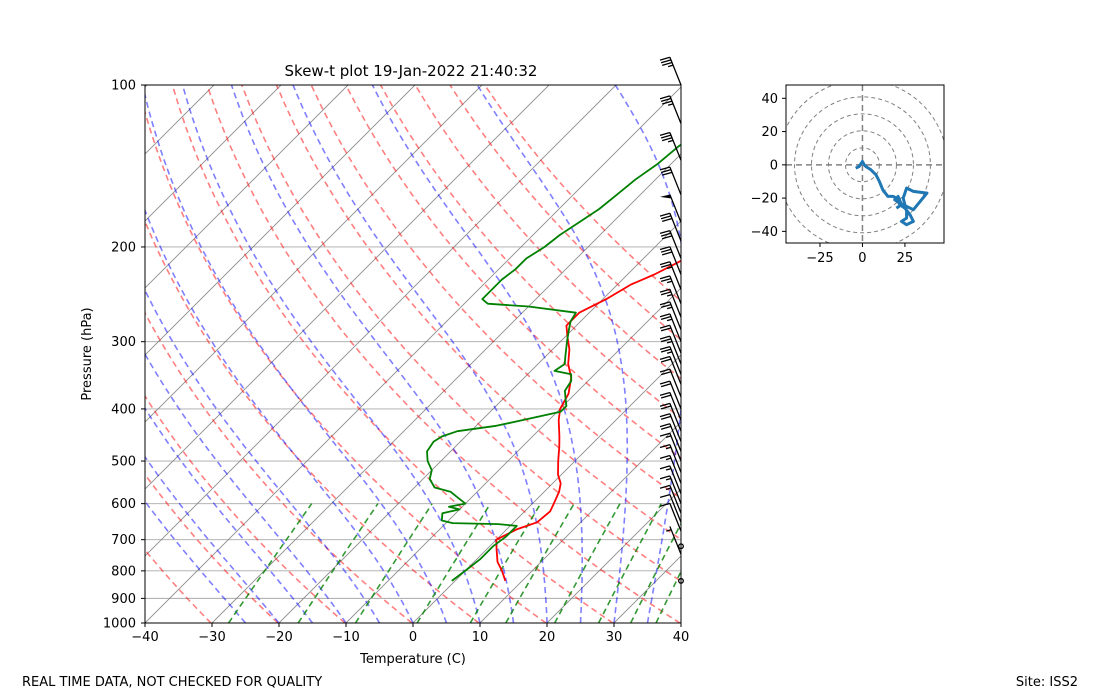 The height and width of the screenshot is (700, 1100). Describe the element at coordinates (345, 637) in the screenshot. I see `x-tick-label: −10` at that location.